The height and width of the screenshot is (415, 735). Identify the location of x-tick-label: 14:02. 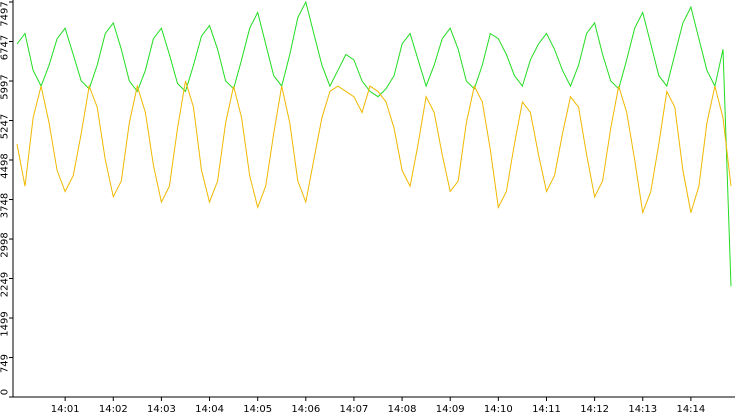
(113, 409).